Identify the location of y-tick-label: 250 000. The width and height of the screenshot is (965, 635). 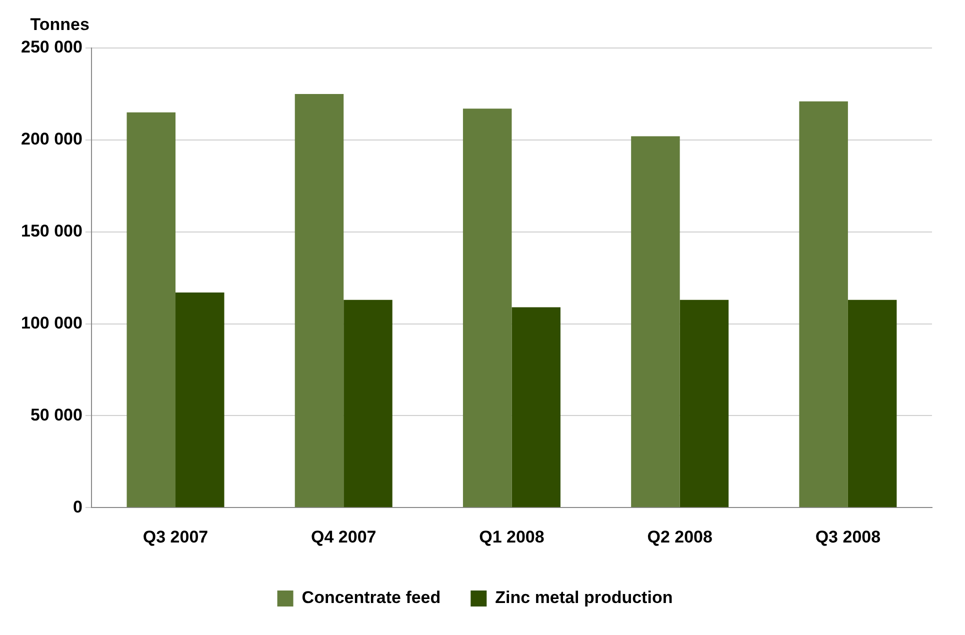
(51, 47).